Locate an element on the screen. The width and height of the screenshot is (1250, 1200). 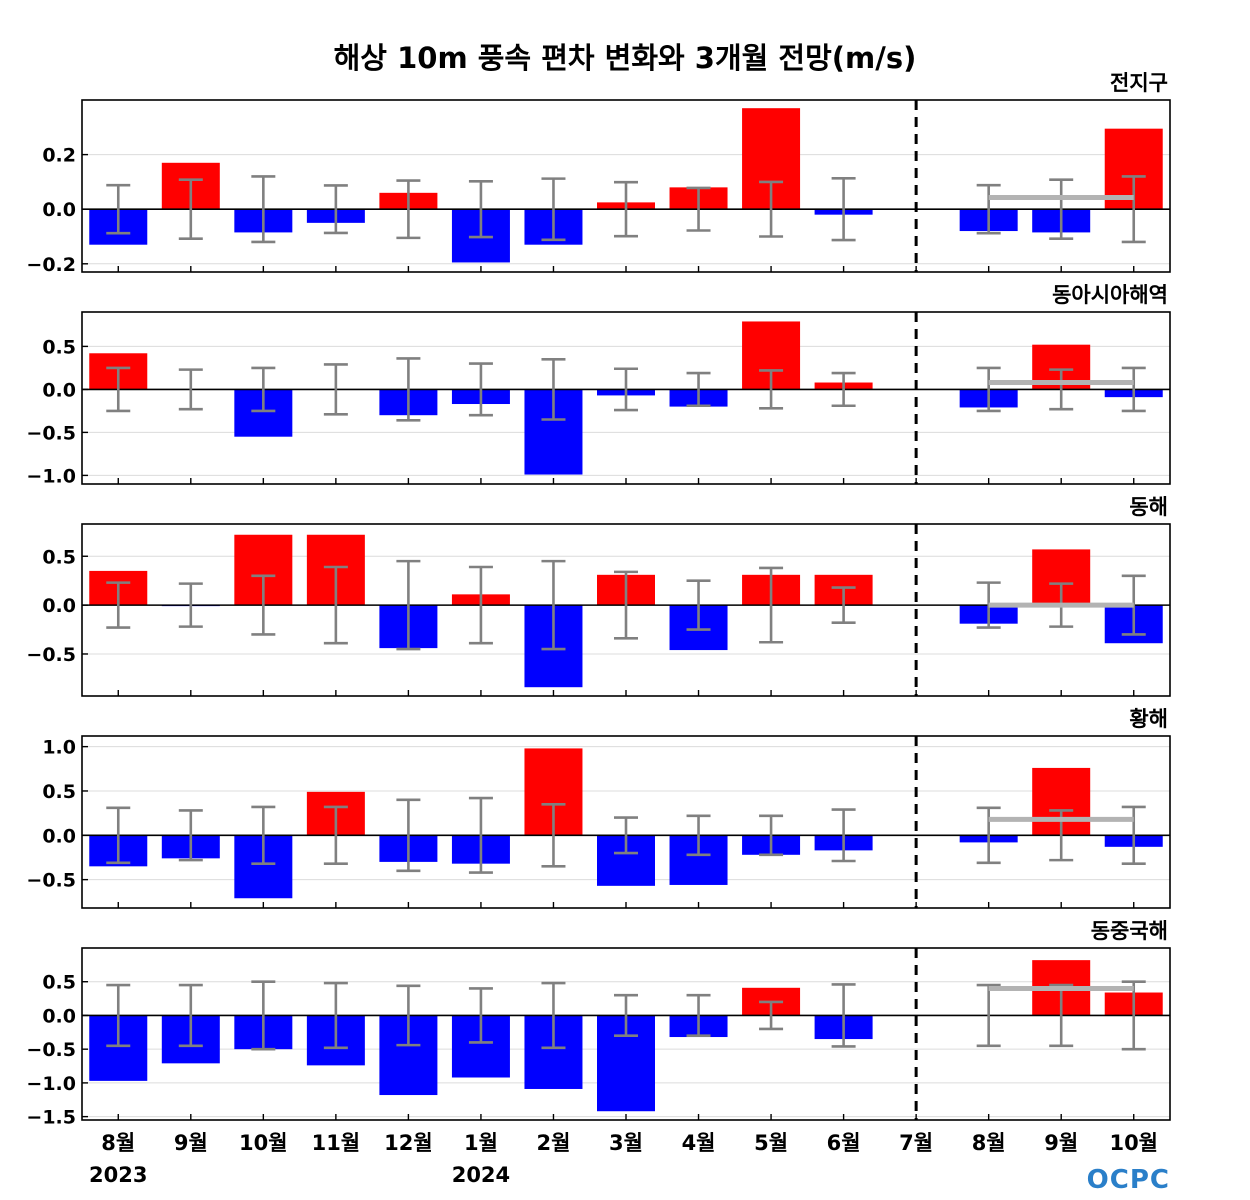
chart-title: 해상 10m 풍속 편차 변화와 3개월 전망(m/s) is located at coordinates (625, 58).